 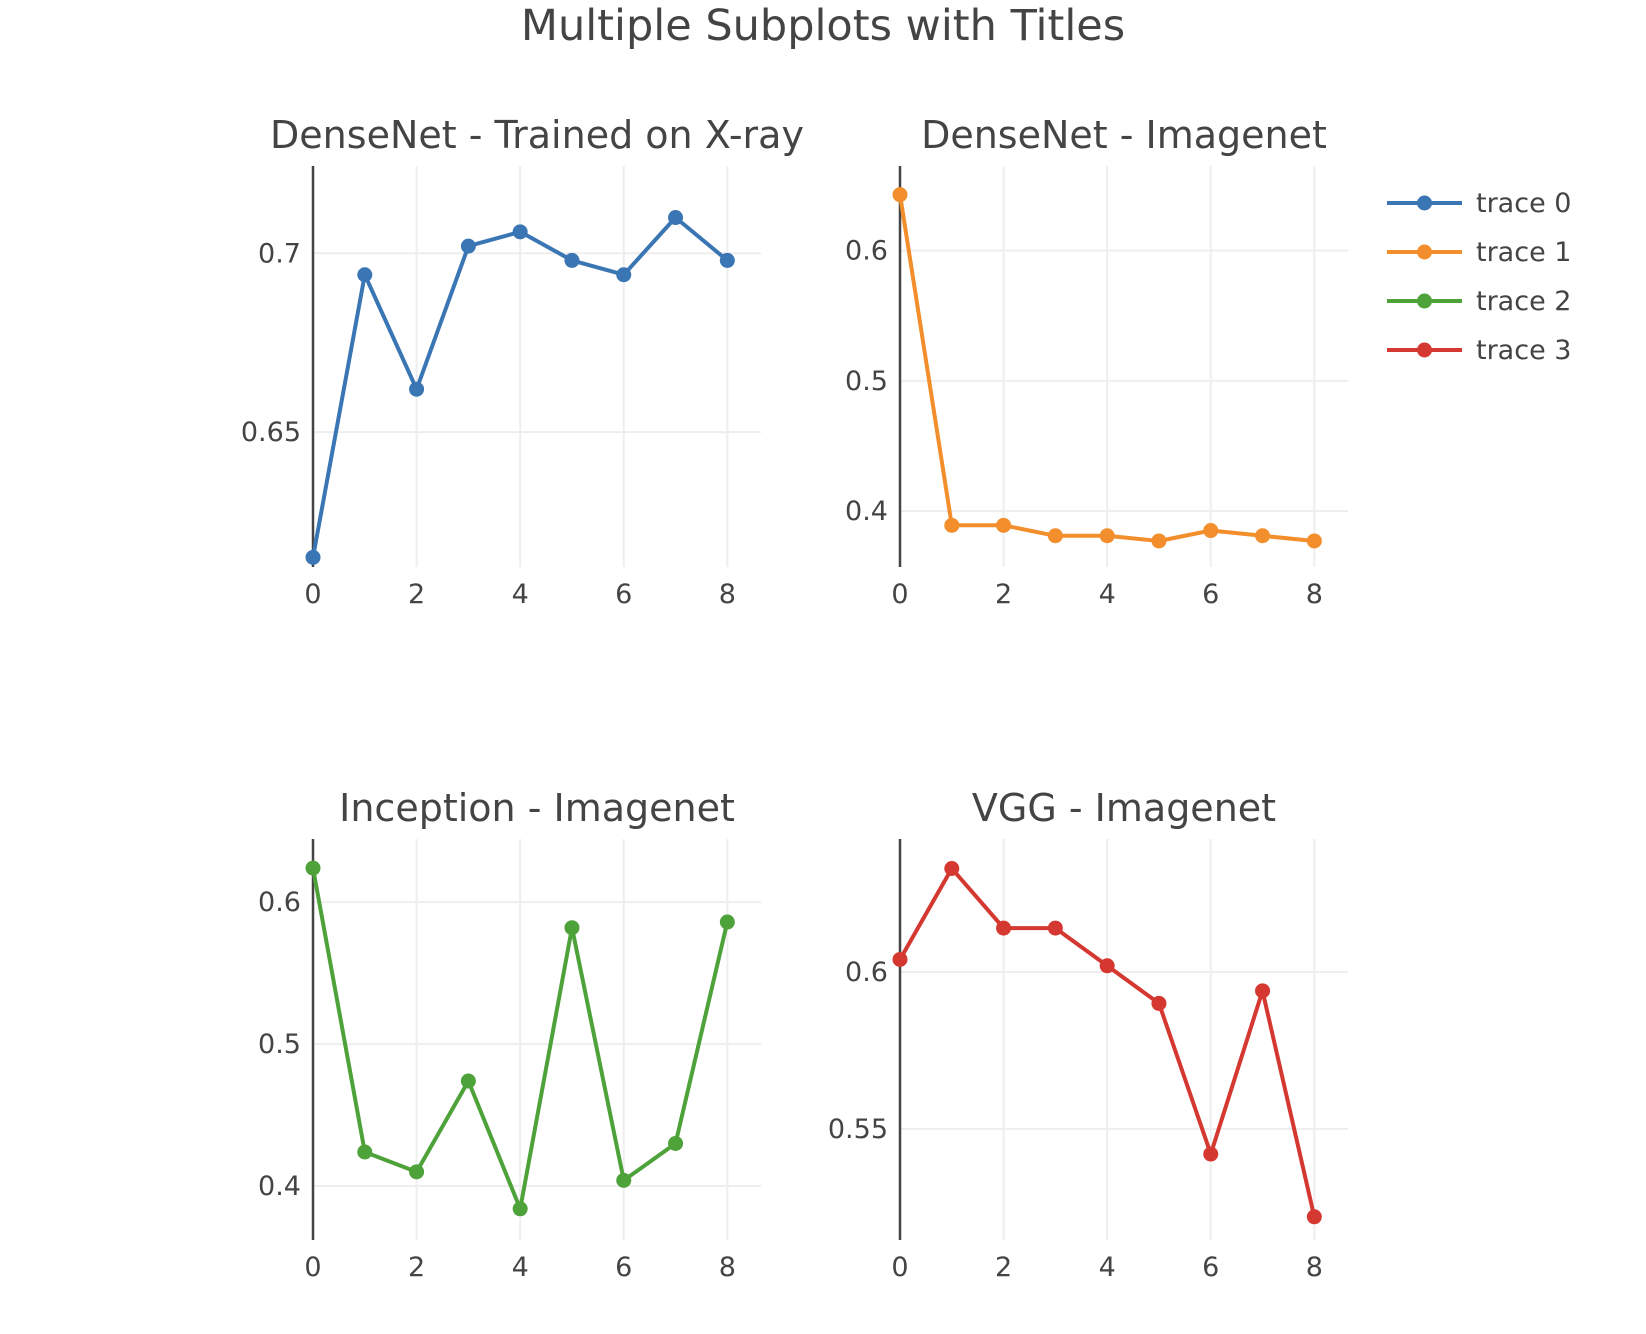 I want to click on legend-item-trace-3: trace 3, so click(x=1479, y=350).